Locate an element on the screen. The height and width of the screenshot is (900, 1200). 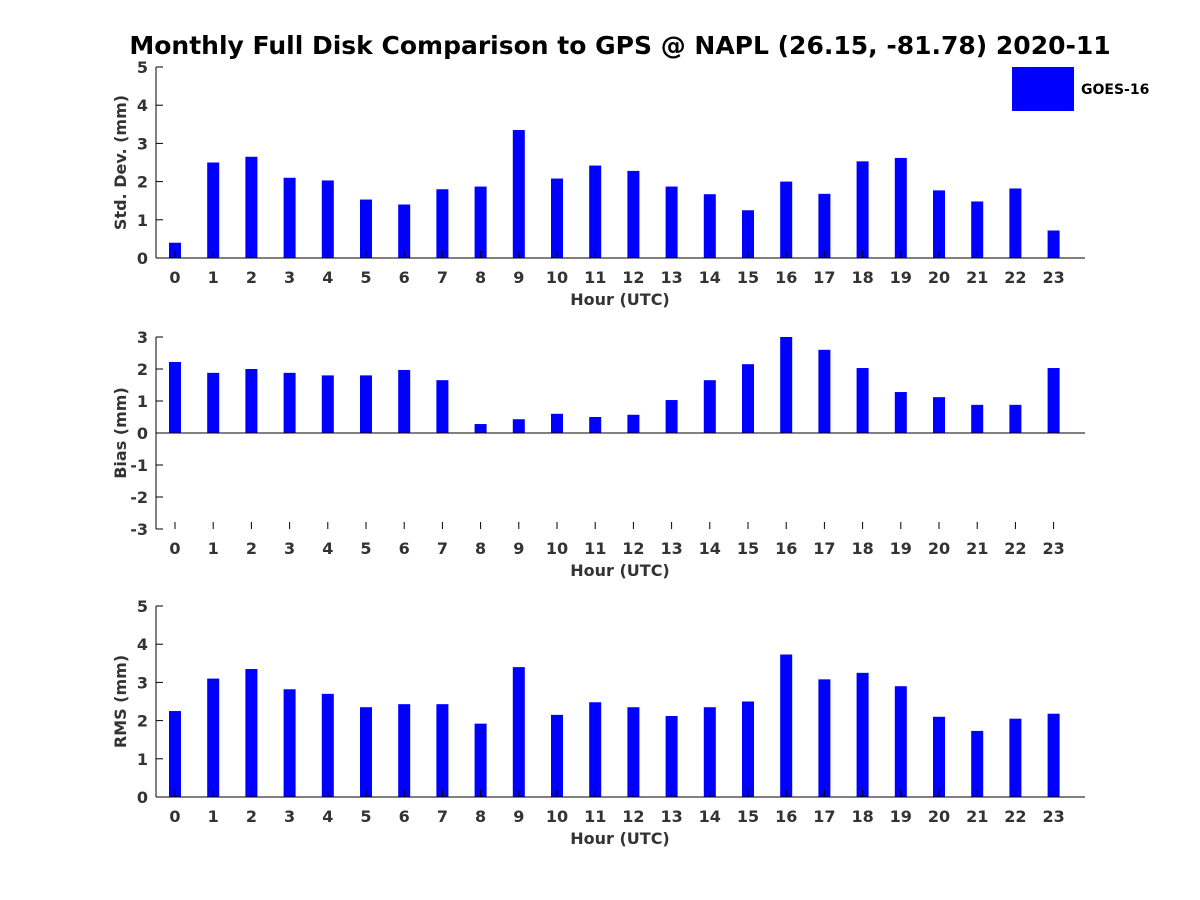
y-tick-label: 2 is located at coordinates (142, 182).